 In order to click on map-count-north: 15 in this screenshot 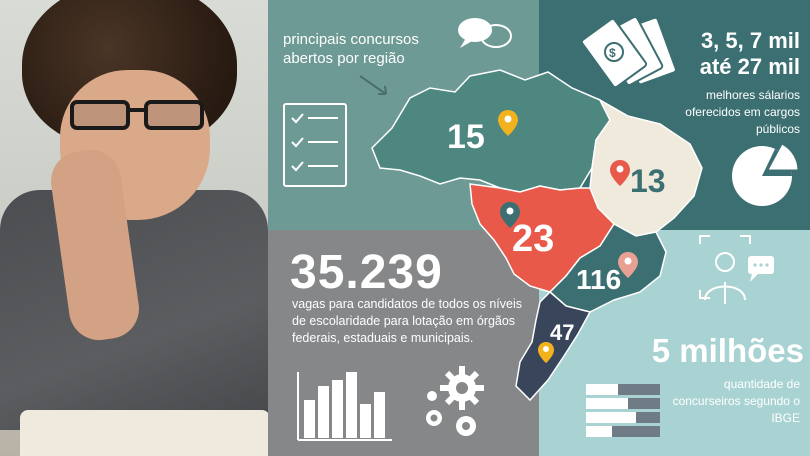, I will do `click(466, 137)`.